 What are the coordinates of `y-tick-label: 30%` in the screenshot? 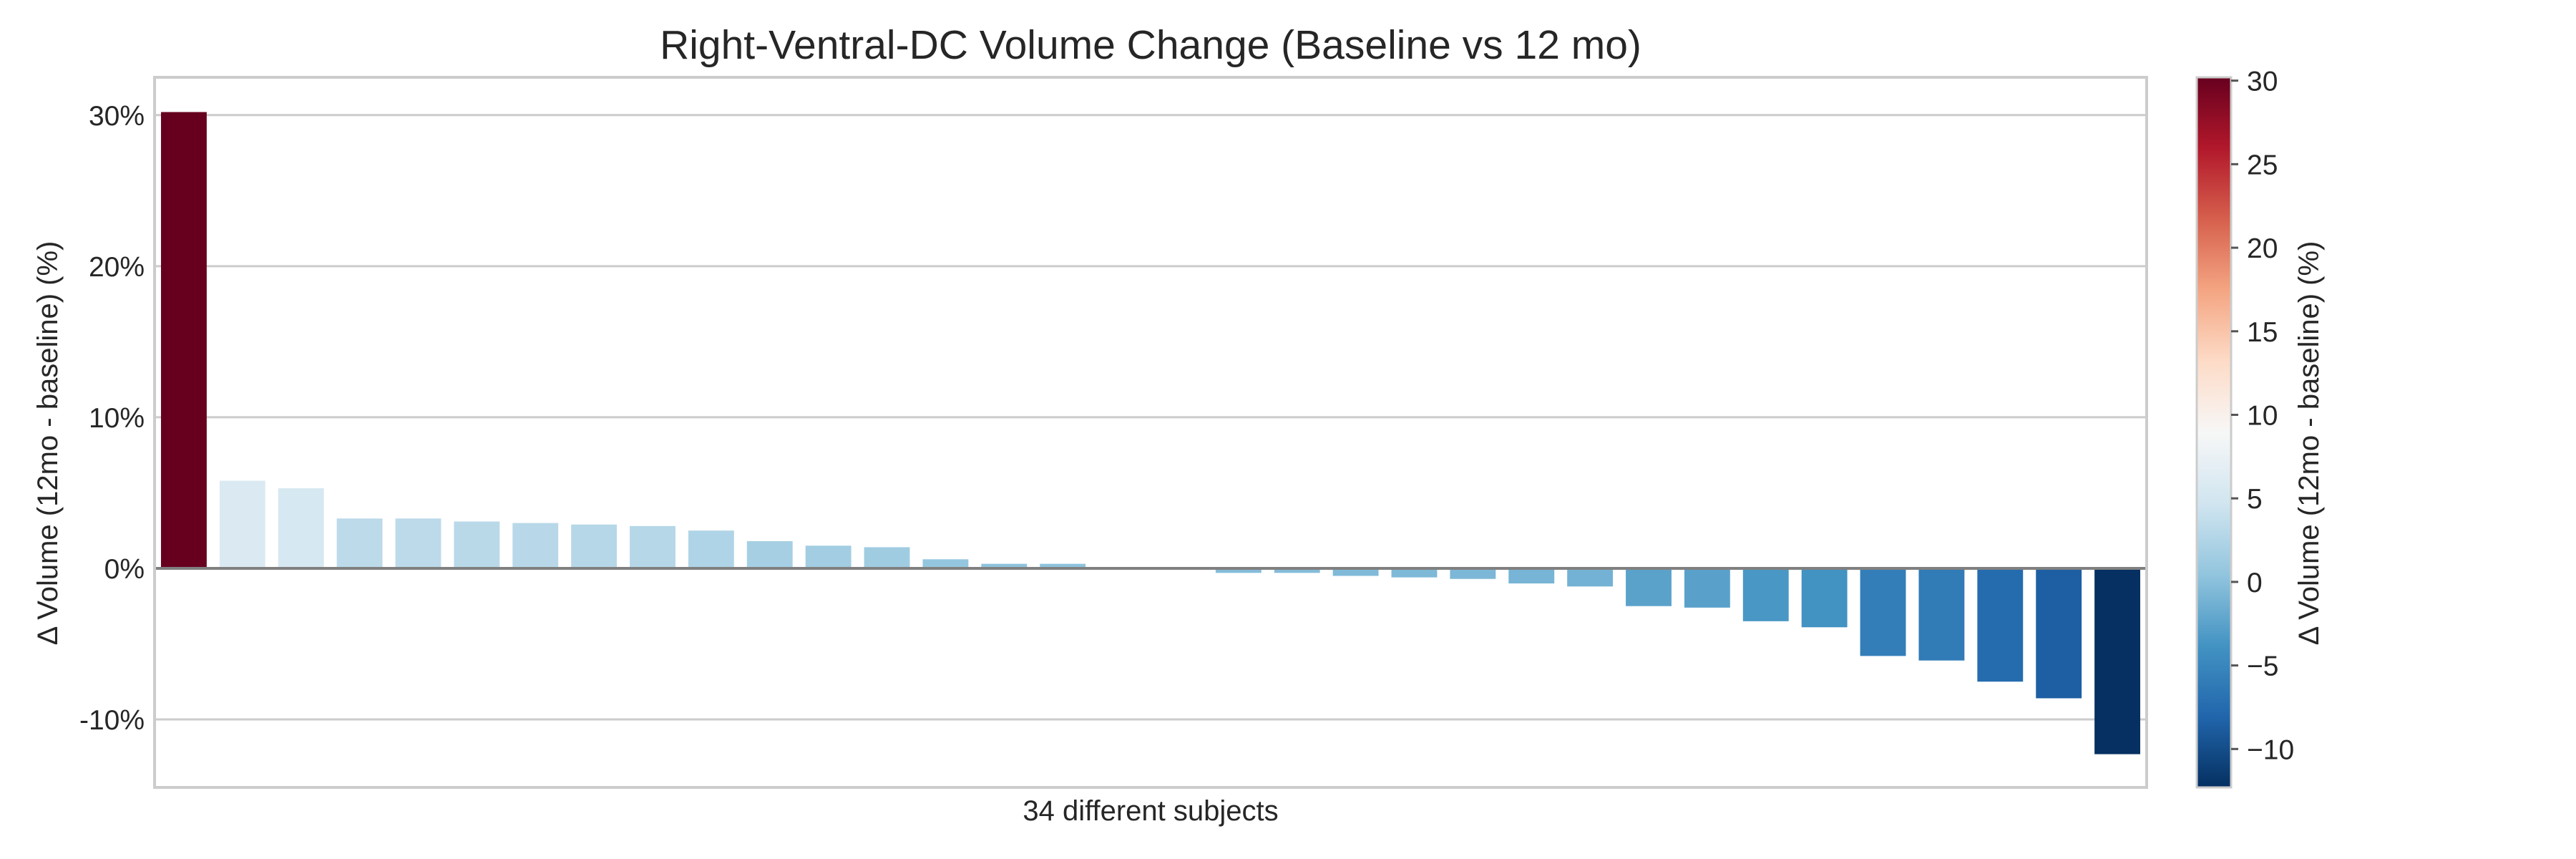 It's located at (117, 116).